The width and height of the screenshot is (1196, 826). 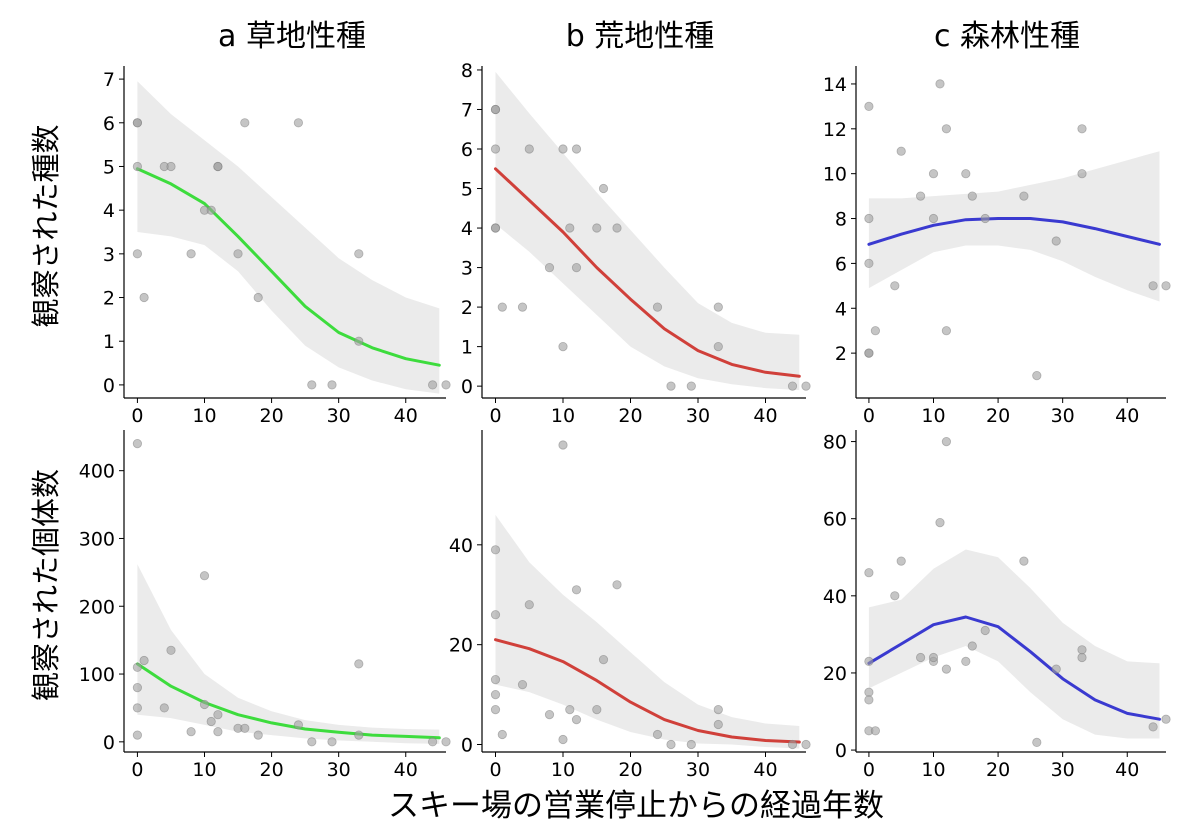 What do you see at coordinates (841, 751) in the screenshot?
I see `y-tick-label: 0` at bounding box center [841, 751].